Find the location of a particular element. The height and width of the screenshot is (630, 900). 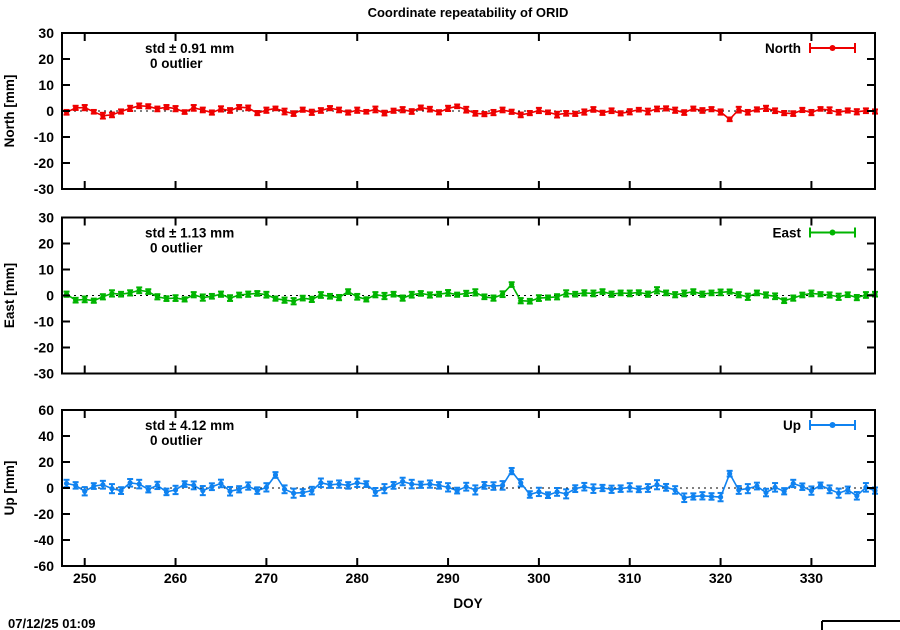

series-line-north is located at coordinates (471, 112).